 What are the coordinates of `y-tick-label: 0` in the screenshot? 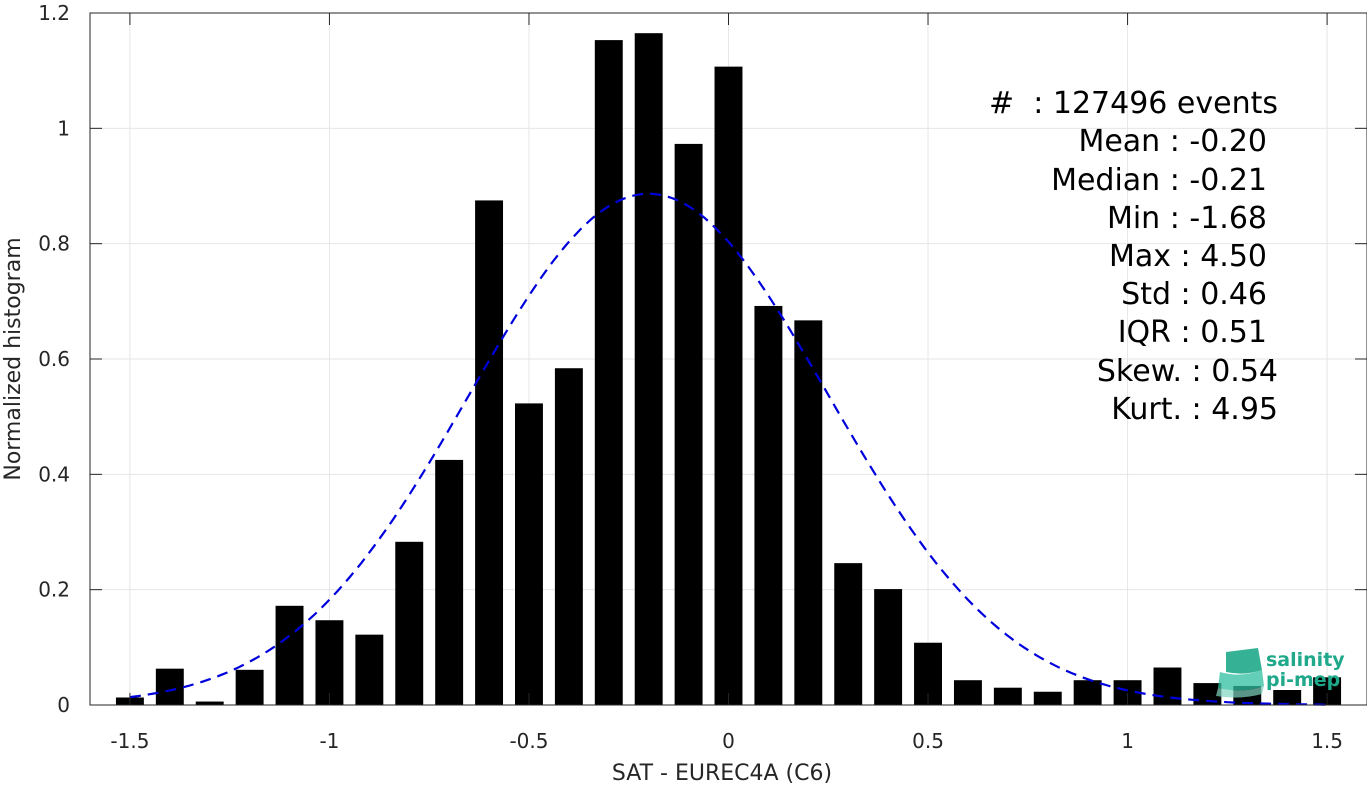 It's located at (63, 705).